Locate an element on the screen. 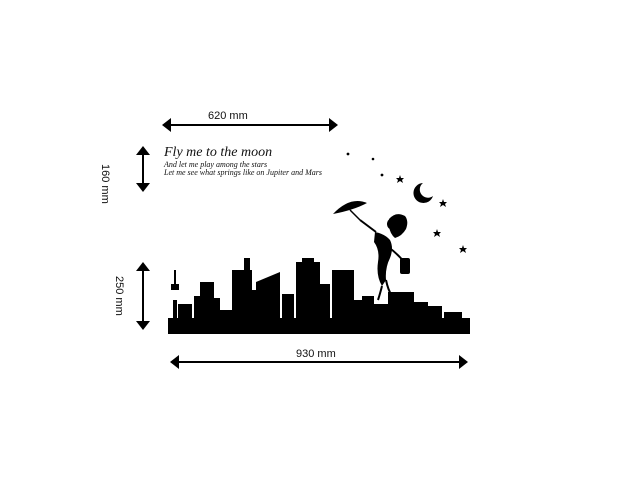 The image size is (640, 485). top-width-label: 620 mm is located at coordinates (228, 116).